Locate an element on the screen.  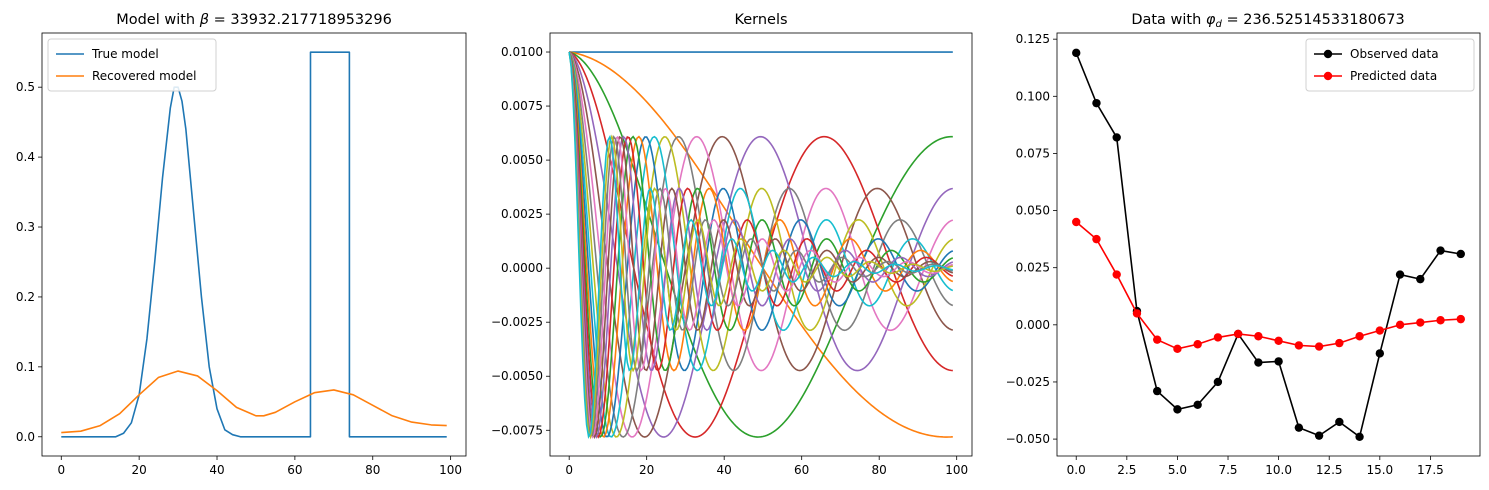
model-legend: True model Recovered model is located at coordinates (132, 65).